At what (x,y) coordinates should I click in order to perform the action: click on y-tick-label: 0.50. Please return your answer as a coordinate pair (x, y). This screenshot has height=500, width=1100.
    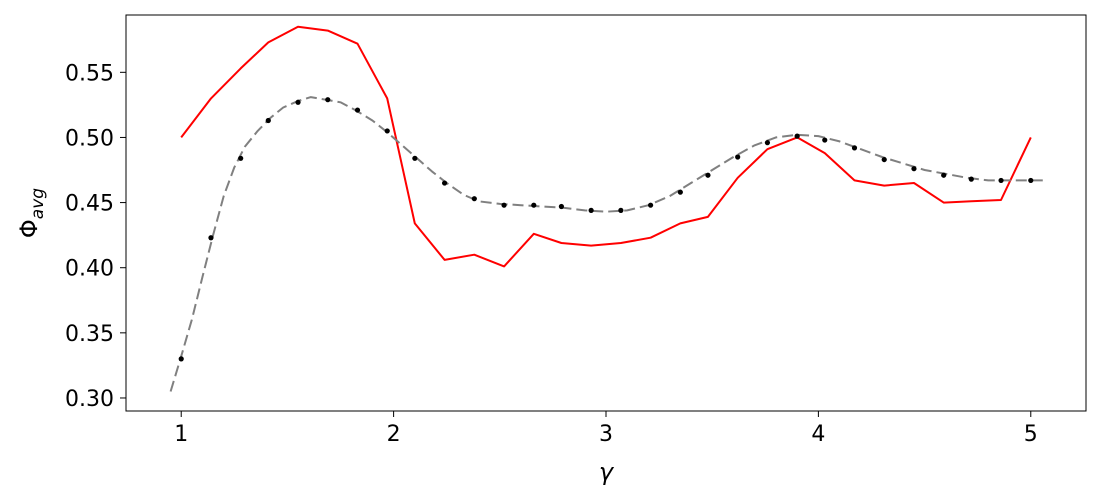
    Looking at the image, I should click on (89, 138).